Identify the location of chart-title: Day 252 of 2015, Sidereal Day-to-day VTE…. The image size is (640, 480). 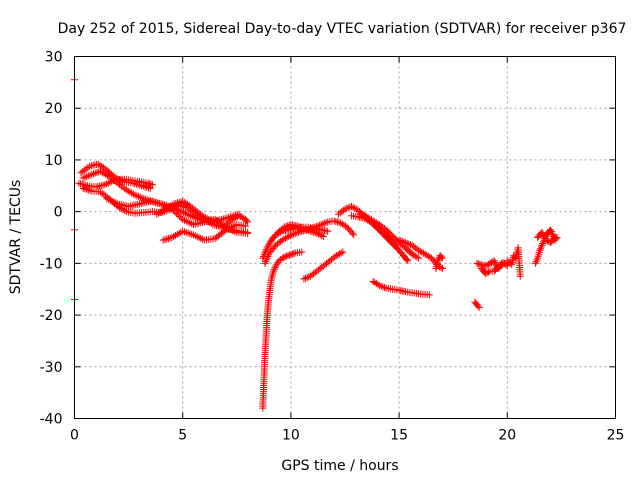
(342, 29).